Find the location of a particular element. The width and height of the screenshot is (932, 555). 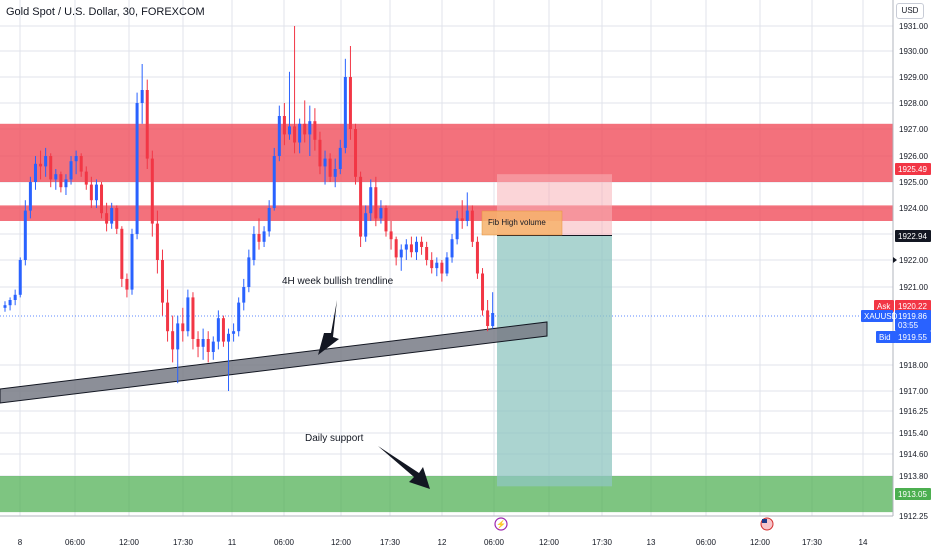

price-tick-label: 1927.00 is located at coordinates (913, 129).